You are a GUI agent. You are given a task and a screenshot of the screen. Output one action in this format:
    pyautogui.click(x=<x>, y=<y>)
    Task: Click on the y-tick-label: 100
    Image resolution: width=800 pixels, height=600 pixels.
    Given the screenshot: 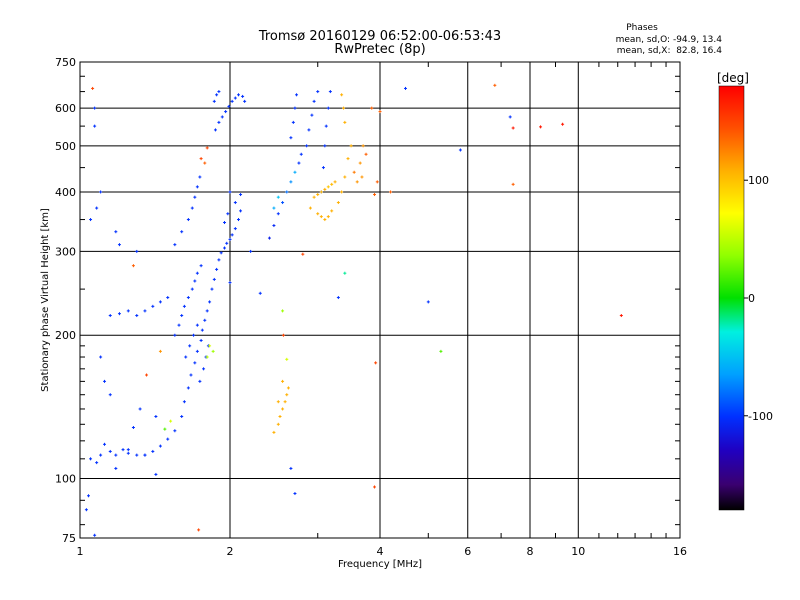 What is the action you would take?
    pyautogui.click(x=65, y=479)
    